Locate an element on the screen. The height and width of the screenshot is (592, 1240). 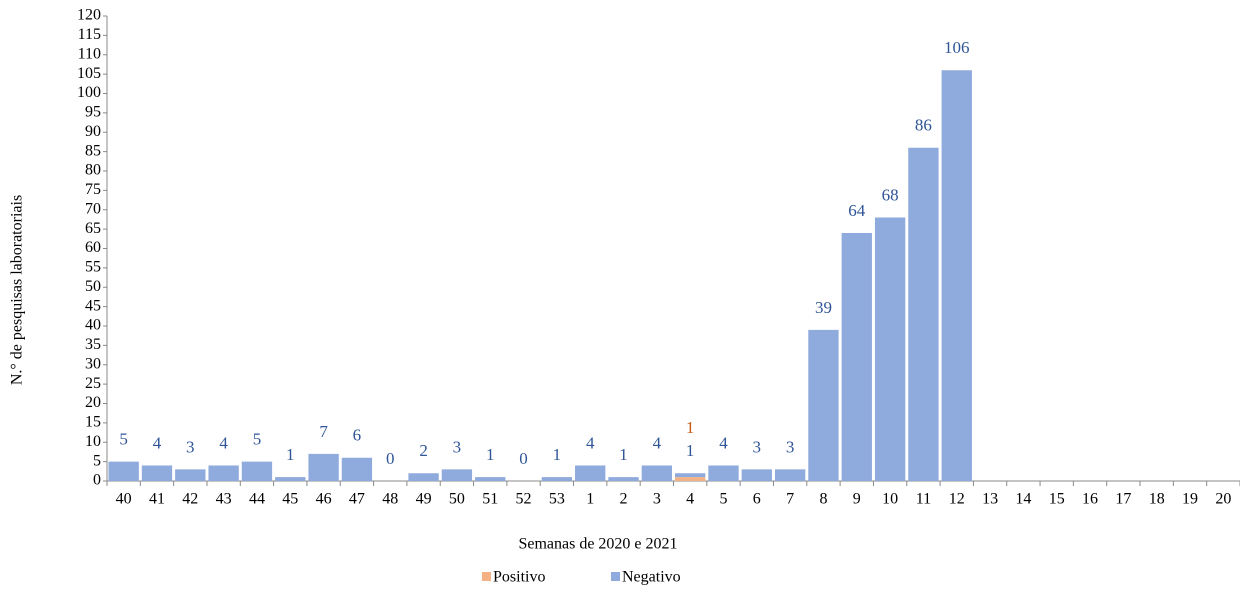
x-tick-label: 49 is located at coordinates (424, 499).